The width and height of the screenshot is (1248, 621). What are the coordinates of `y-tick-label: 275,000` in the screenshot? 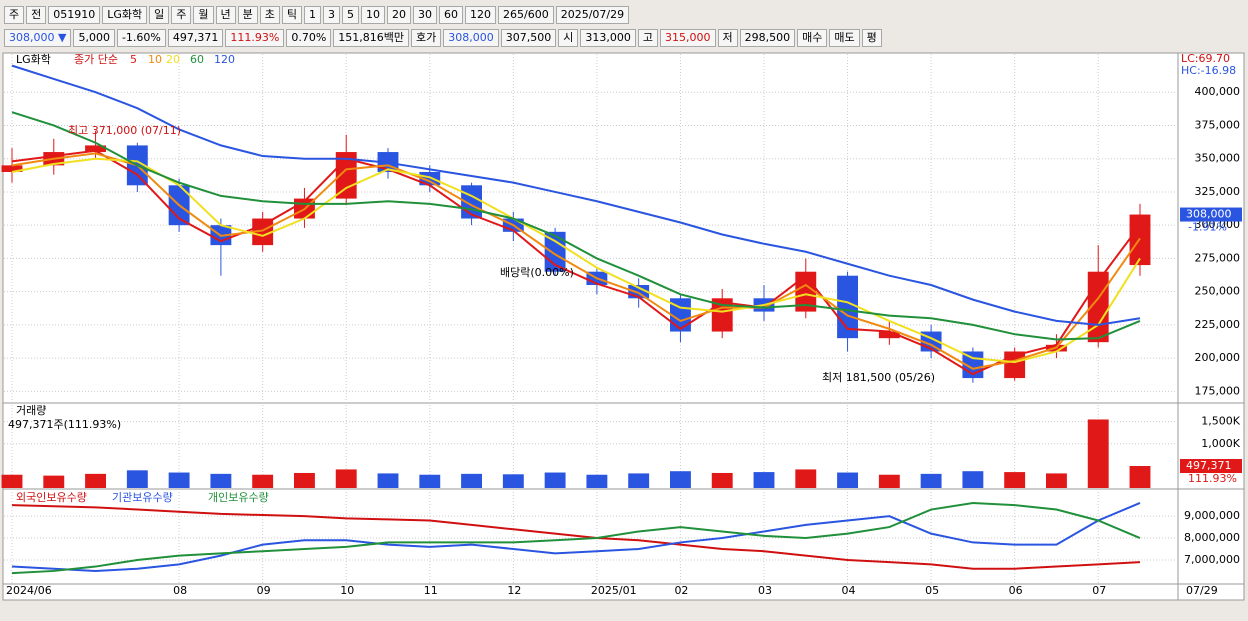 It's located at (1218, 257).